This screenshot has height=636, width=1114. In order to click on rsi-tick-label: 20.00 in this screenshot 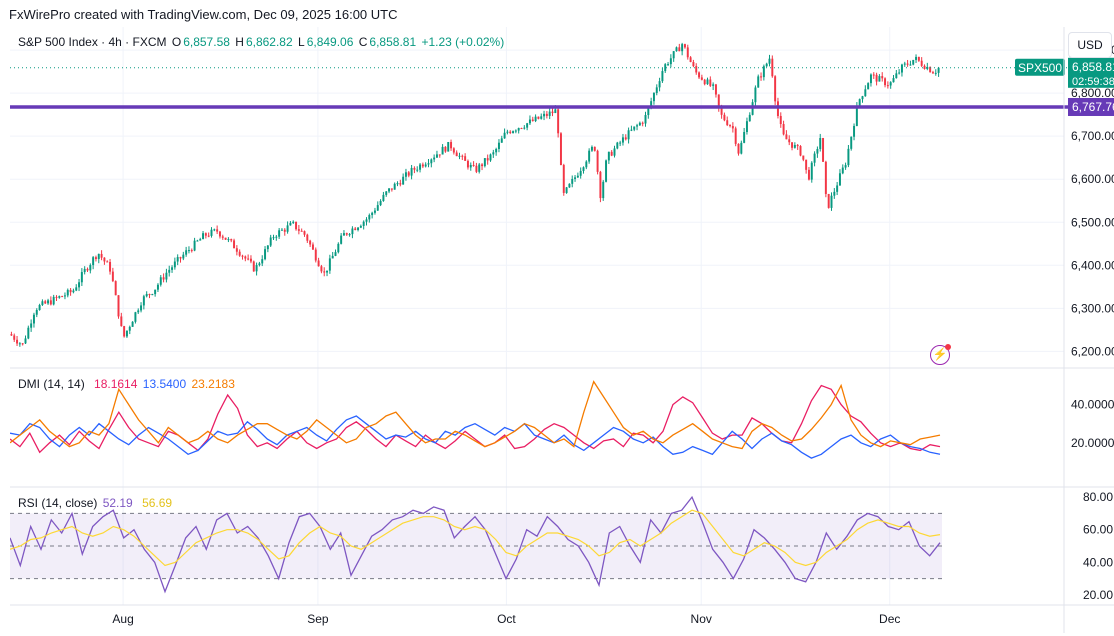, I will do `click(1098, 595)`.